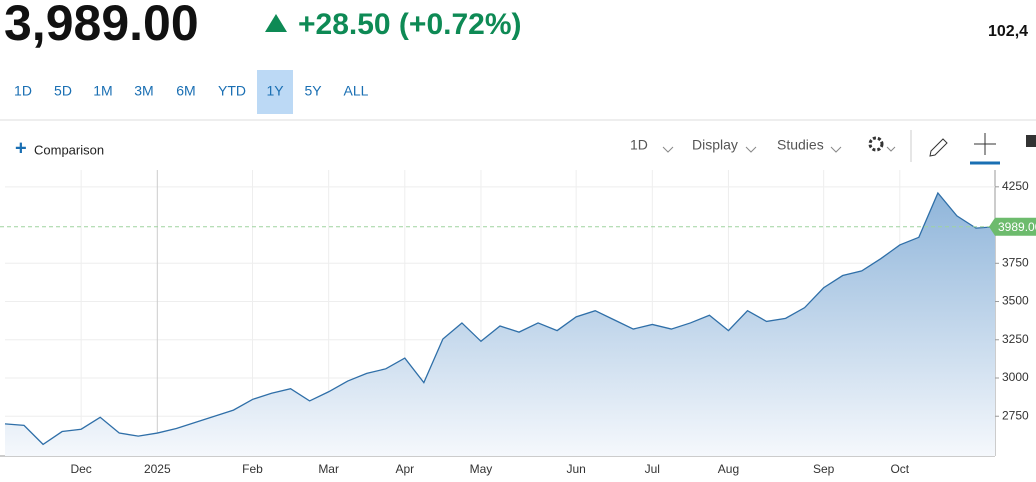 Image resolution: width=1036 pixels, height=482 pixels. Describe the element at coordinates (1015, 262) in the screenshot. I see `y-tick-label: 3750` at that location.